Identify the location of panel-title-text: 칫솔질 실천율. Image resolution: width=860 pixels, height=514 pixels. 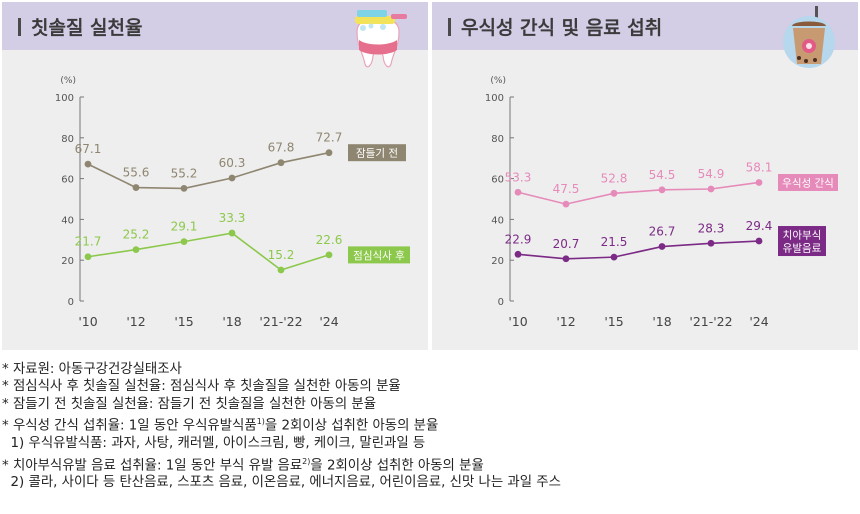
(87, 28).